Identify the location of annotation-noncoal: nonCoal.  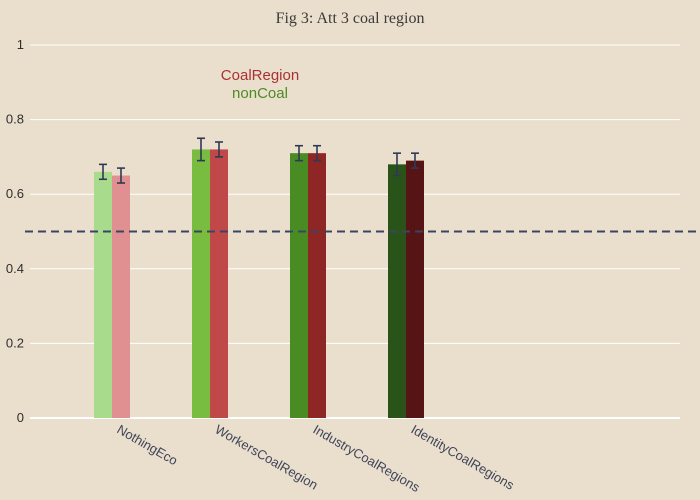
(260, 93).